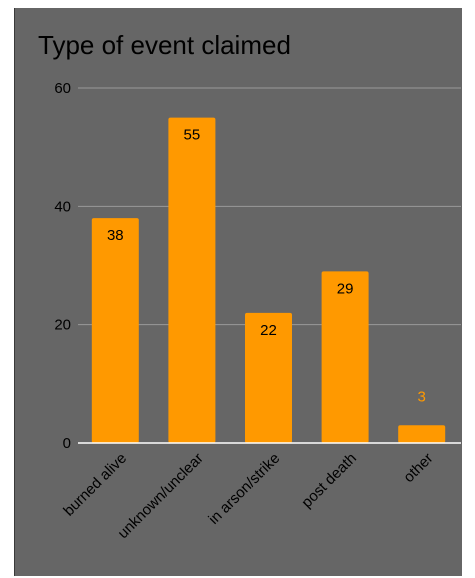  What do you see at coordinates (192, 135) in the screenshot?
I see `bar-value-label: 55` at bounding box center [192, 135].